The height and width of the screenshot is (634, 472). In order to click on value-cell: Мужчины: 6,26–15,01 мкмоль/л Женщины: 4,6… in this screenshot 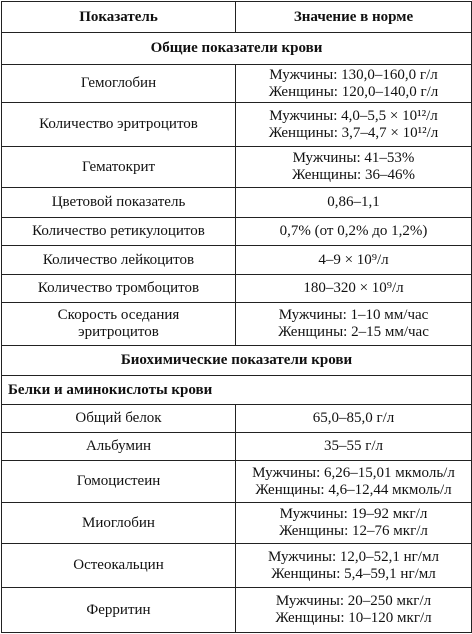, I will do `click(353, 481)`.